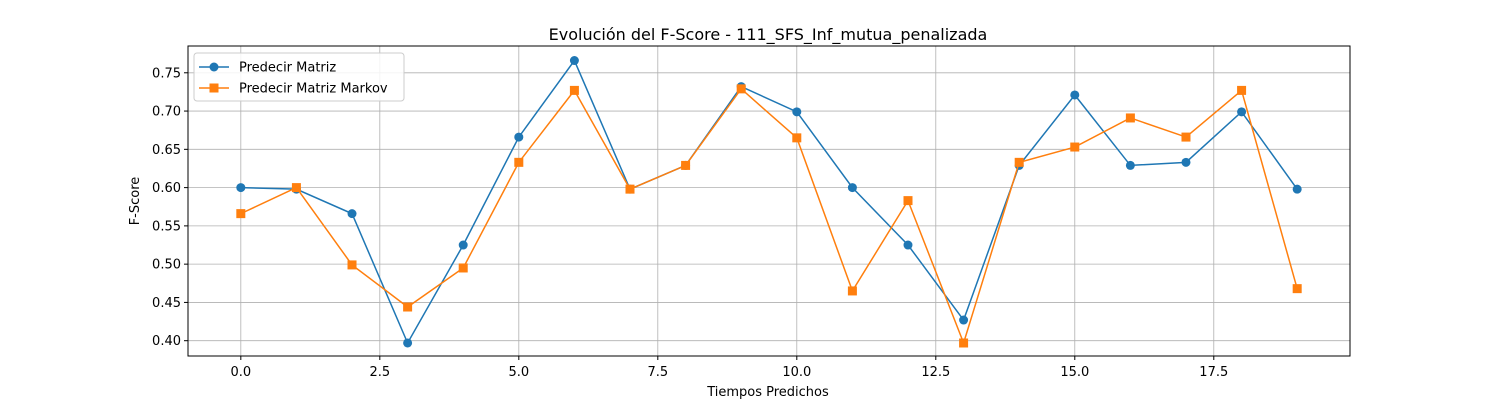  What do you see at coordinates (166, 303) in the screenshot?
I see `y-tick-label: 0.45` at bounding box center [166, 303].